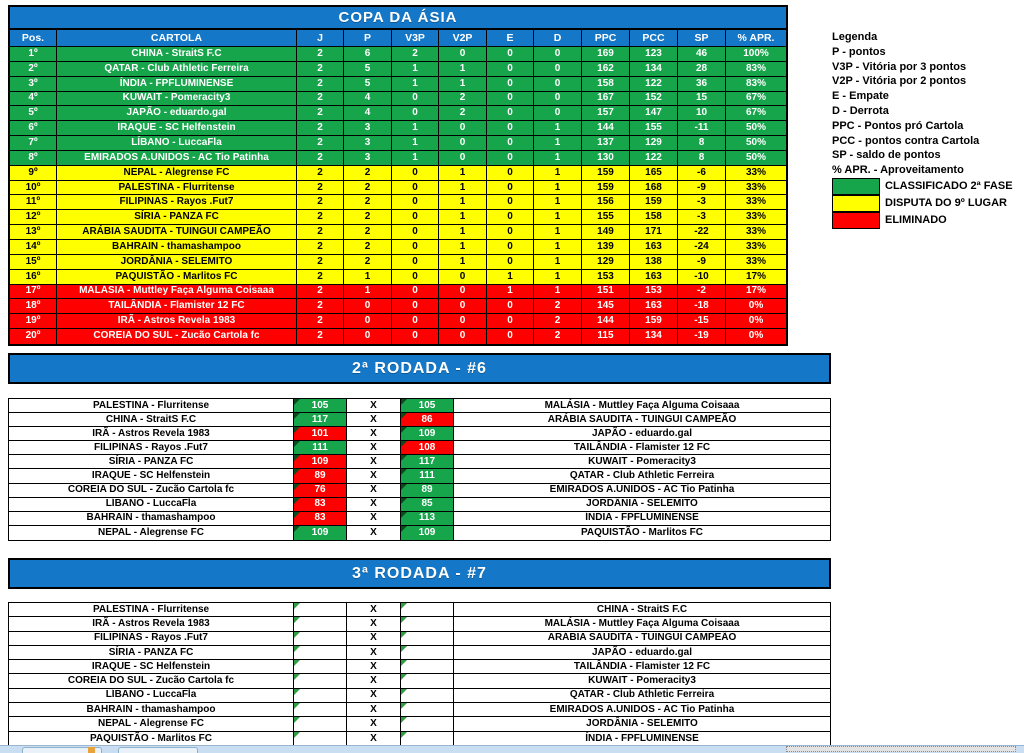 Image resolution: width=1024 pixels, height=753 pixels. What do you see at coordinates (151, 504) in the screenshot?
I see `home-team-cell: LÍBANO - LuccaFla` at bounding box center [151, 504].